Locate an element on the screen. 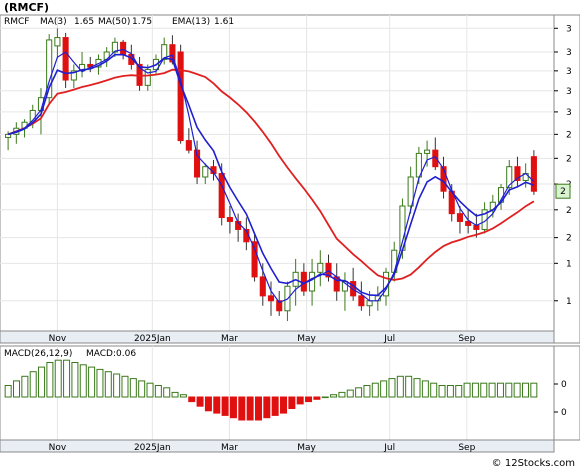 The height and width of the screenshot is (471, 580). price-x-axis-strip is located at coordinates (277, 337).